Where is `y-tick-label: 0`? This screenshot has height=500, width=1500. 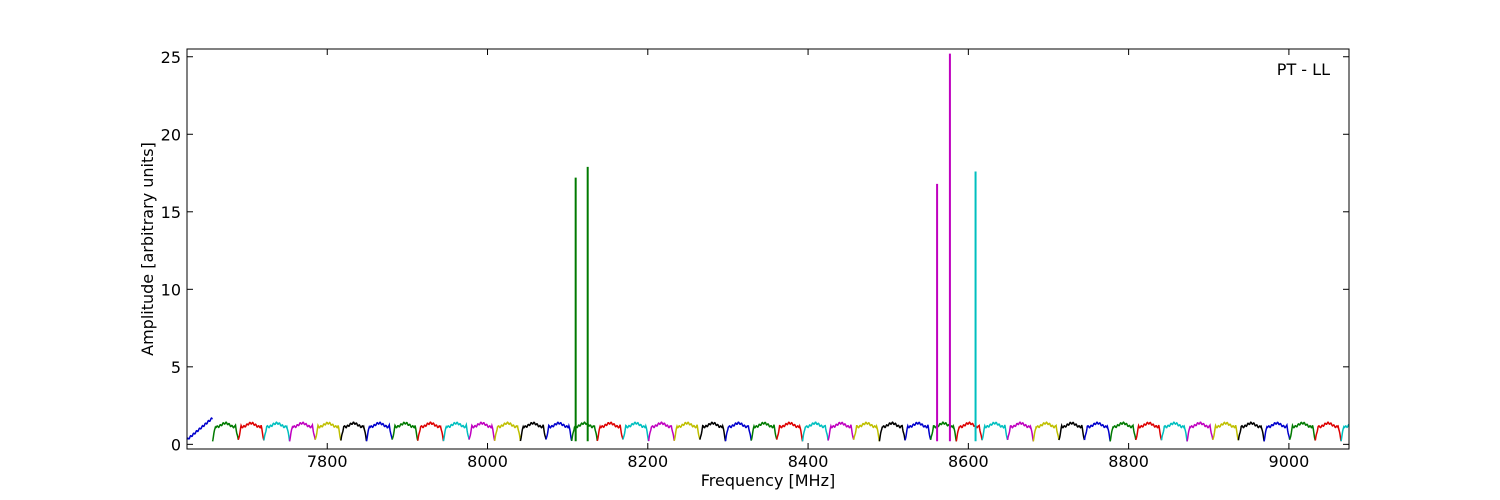 y-tick-label: 0 is located at coordinates (176, 444).